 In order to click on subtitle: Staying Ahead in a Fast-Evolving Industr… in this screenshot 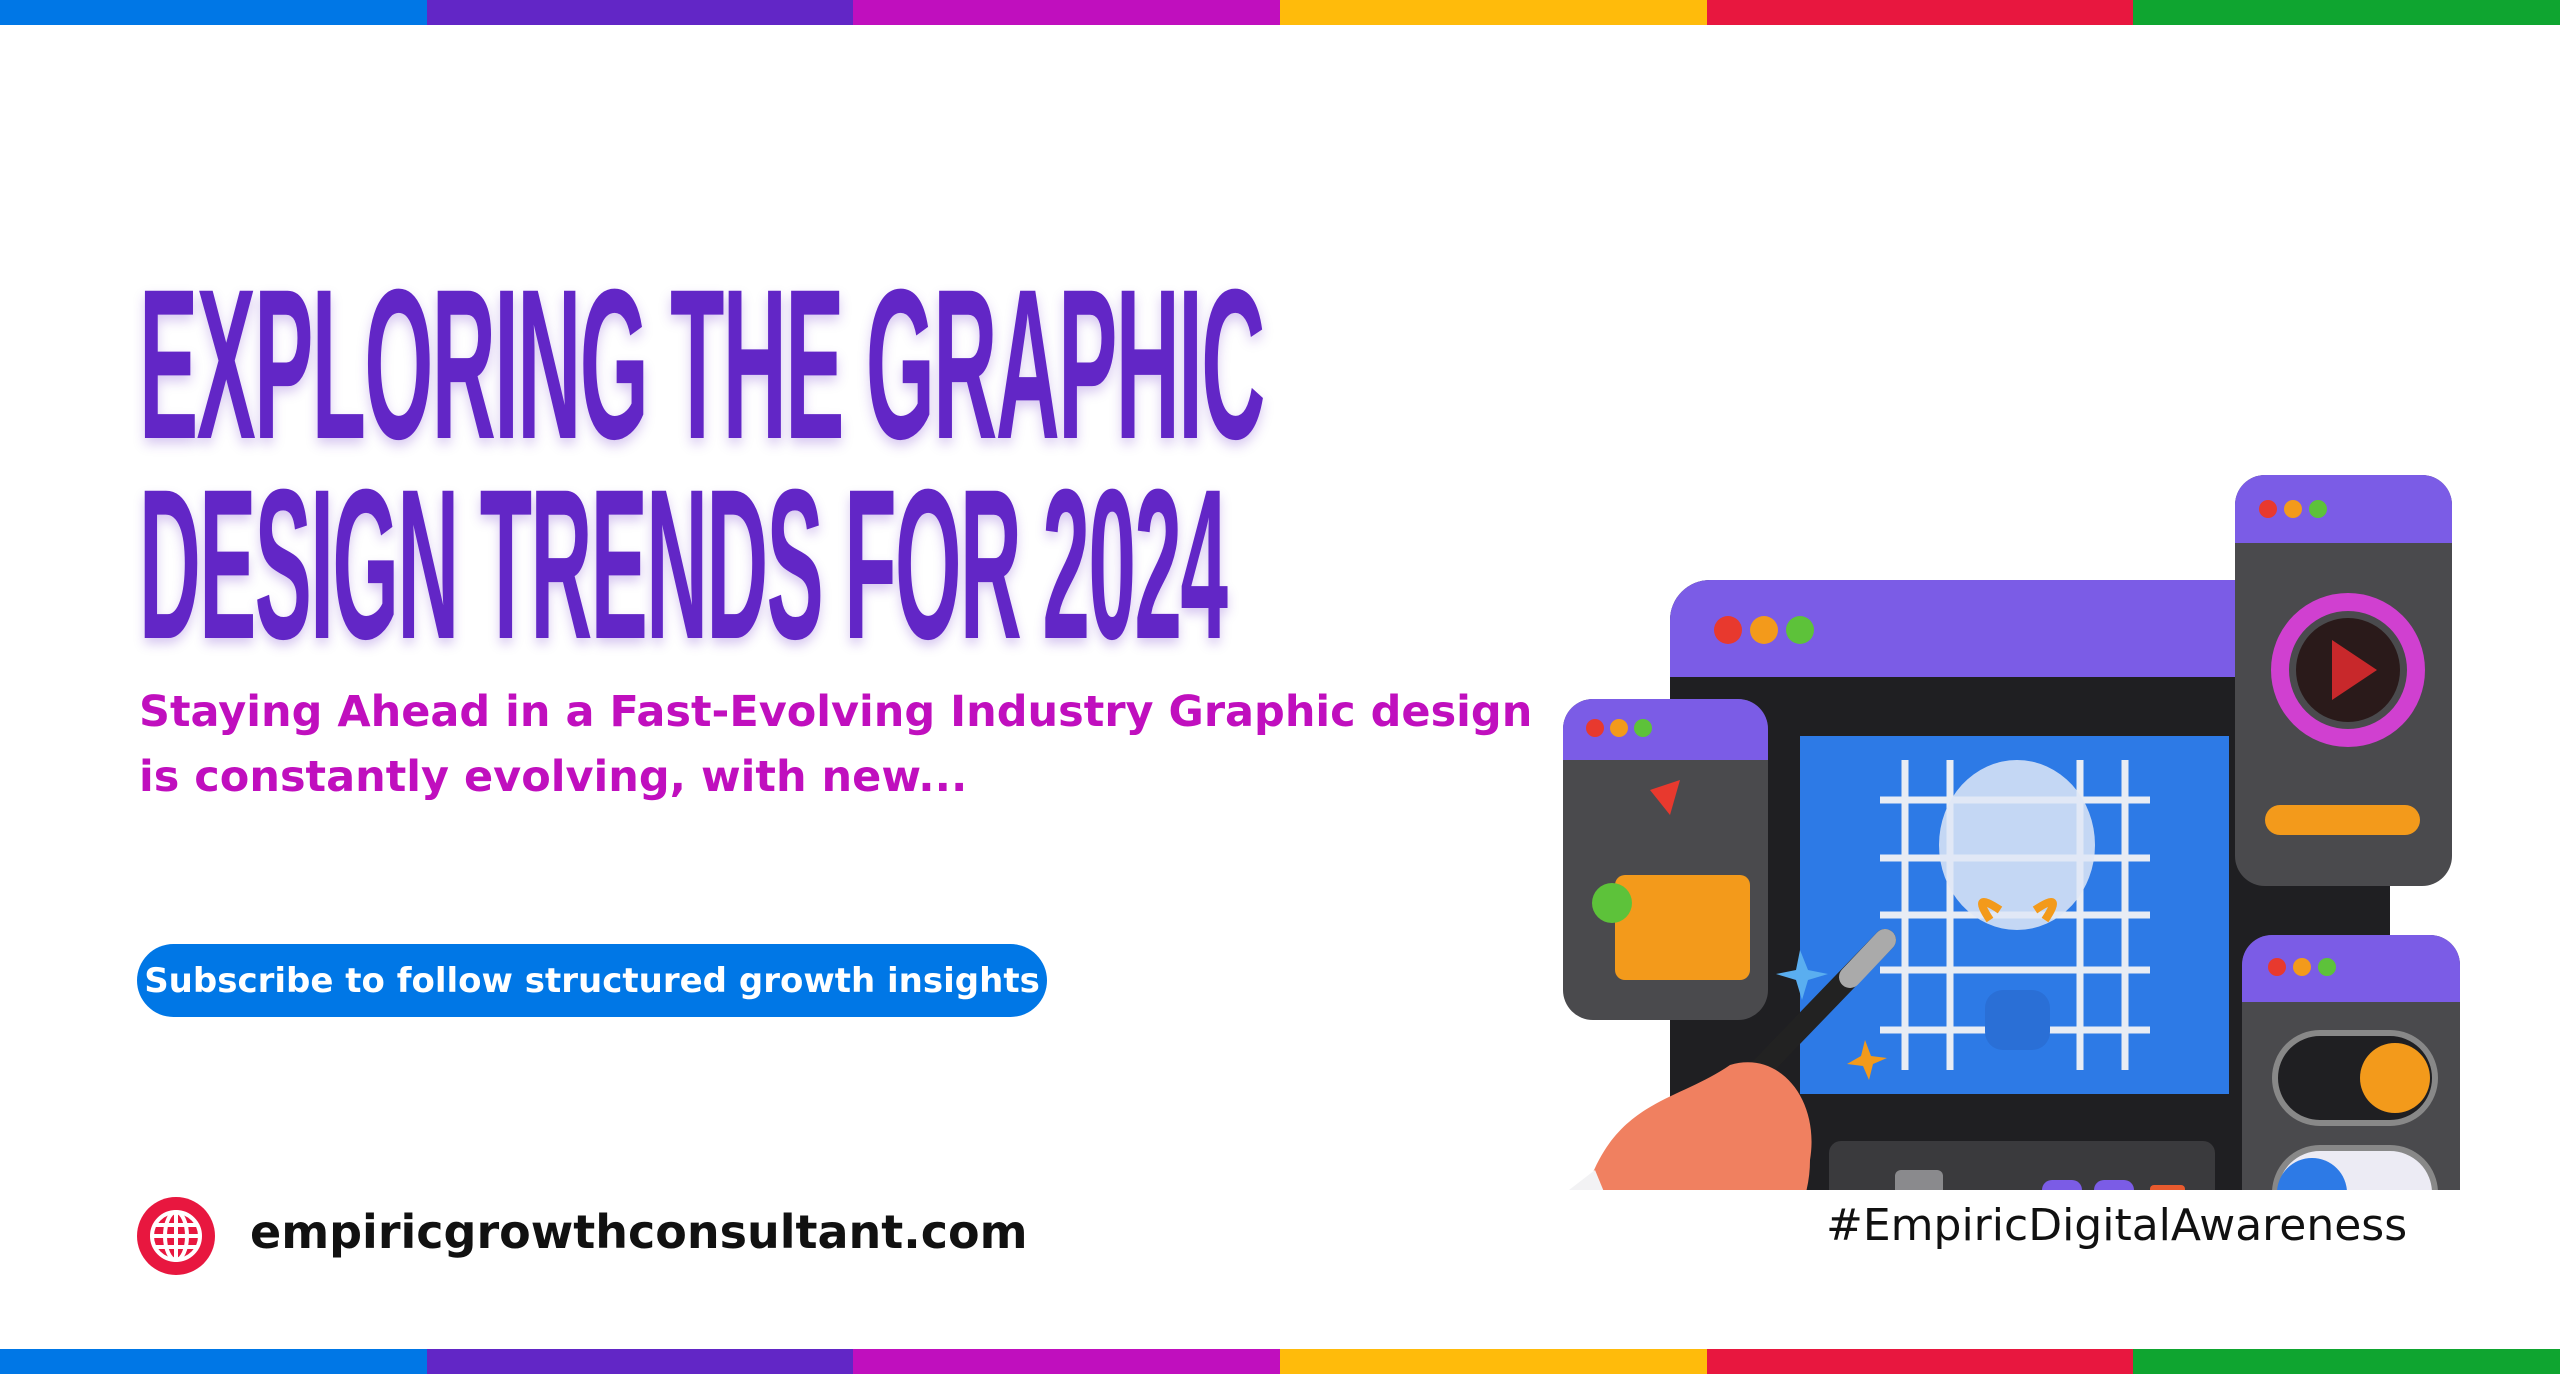, I will do `click(836, 744)`.